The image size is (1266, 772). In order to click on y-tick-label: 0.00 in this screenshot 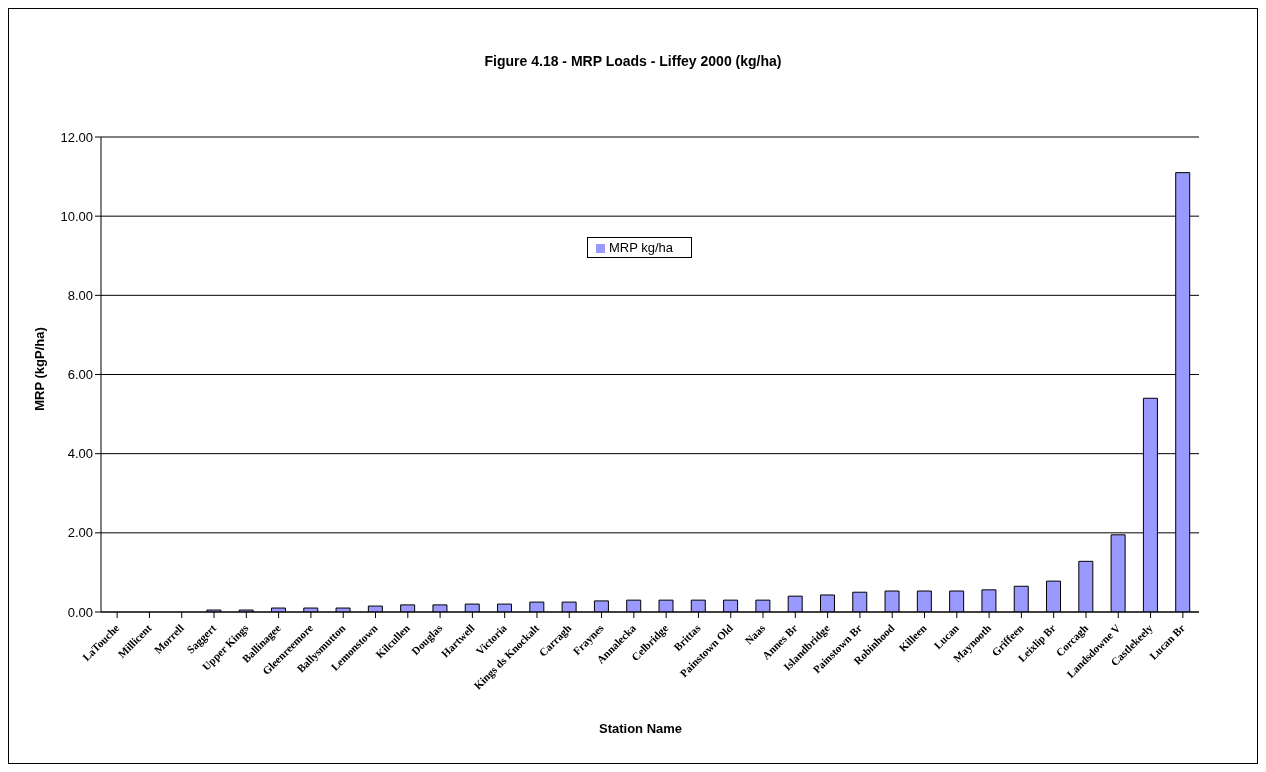, I will do `click(80, 612)`.